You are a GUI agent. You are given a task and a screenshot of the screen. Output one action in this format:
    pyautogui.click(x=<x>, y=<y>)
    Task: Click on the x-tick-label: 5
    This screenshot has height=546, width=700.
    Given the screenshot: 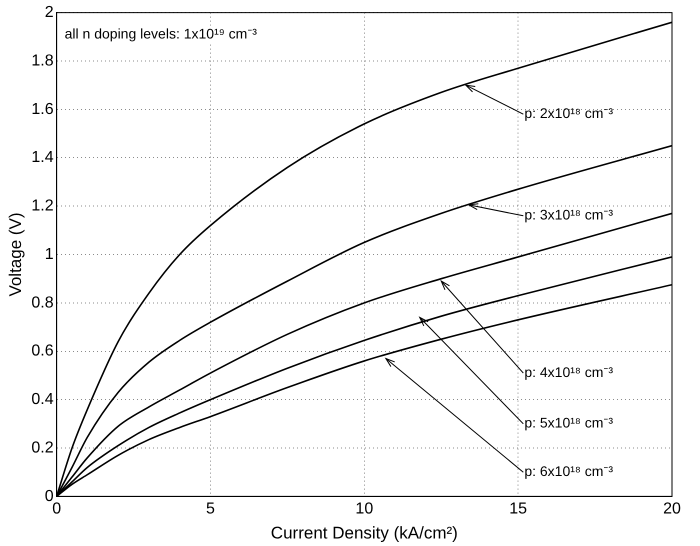 What is the action you would take?
    pyautogui.click(x=211, y=509)
    